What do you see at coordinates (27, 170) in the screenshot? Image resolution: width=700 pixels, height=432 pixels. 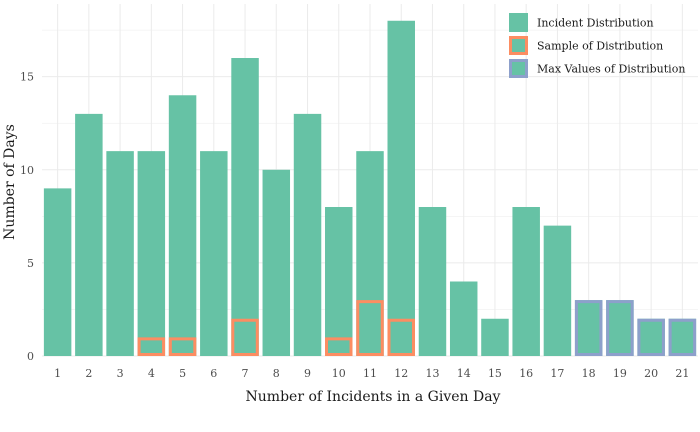 I see `y-tick-label: 10` at bounding box center [27, 170].